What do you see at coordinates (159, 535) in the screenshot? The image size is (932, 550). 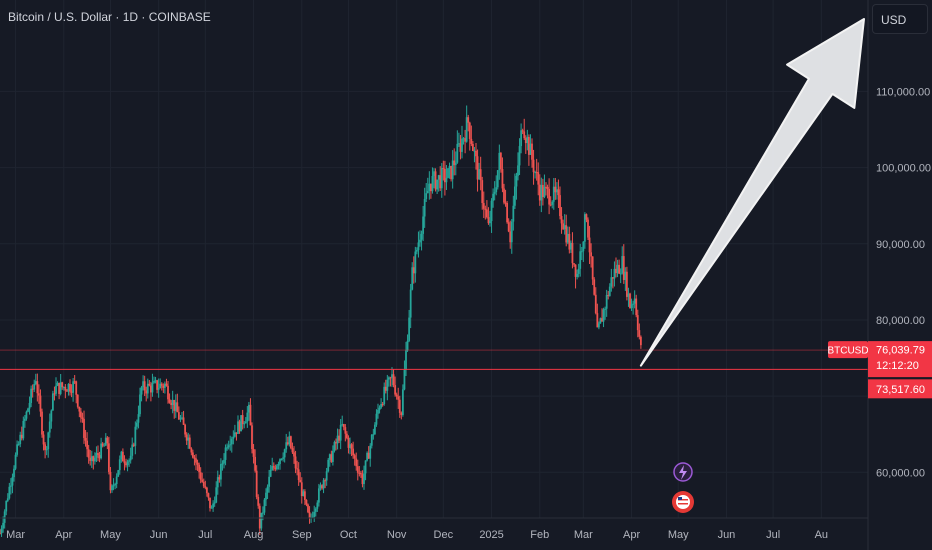 I see `x-tick-label: Jun` at bounding box center [159, 535].